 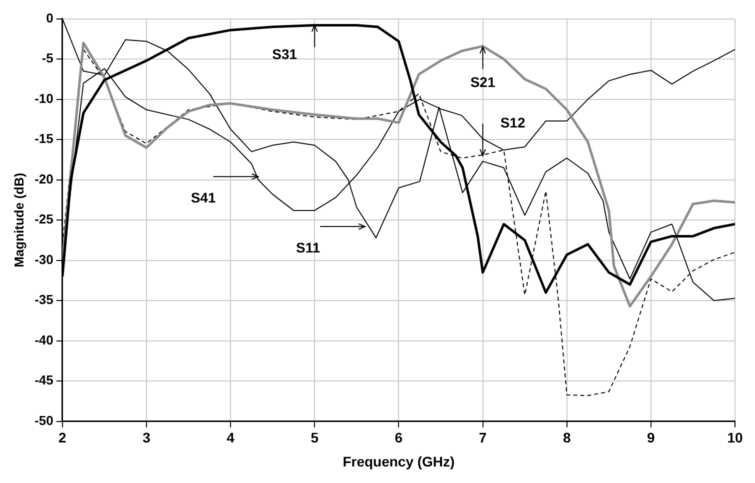 I want to click on y-tick-label: -35, so click(x=44, y=300).